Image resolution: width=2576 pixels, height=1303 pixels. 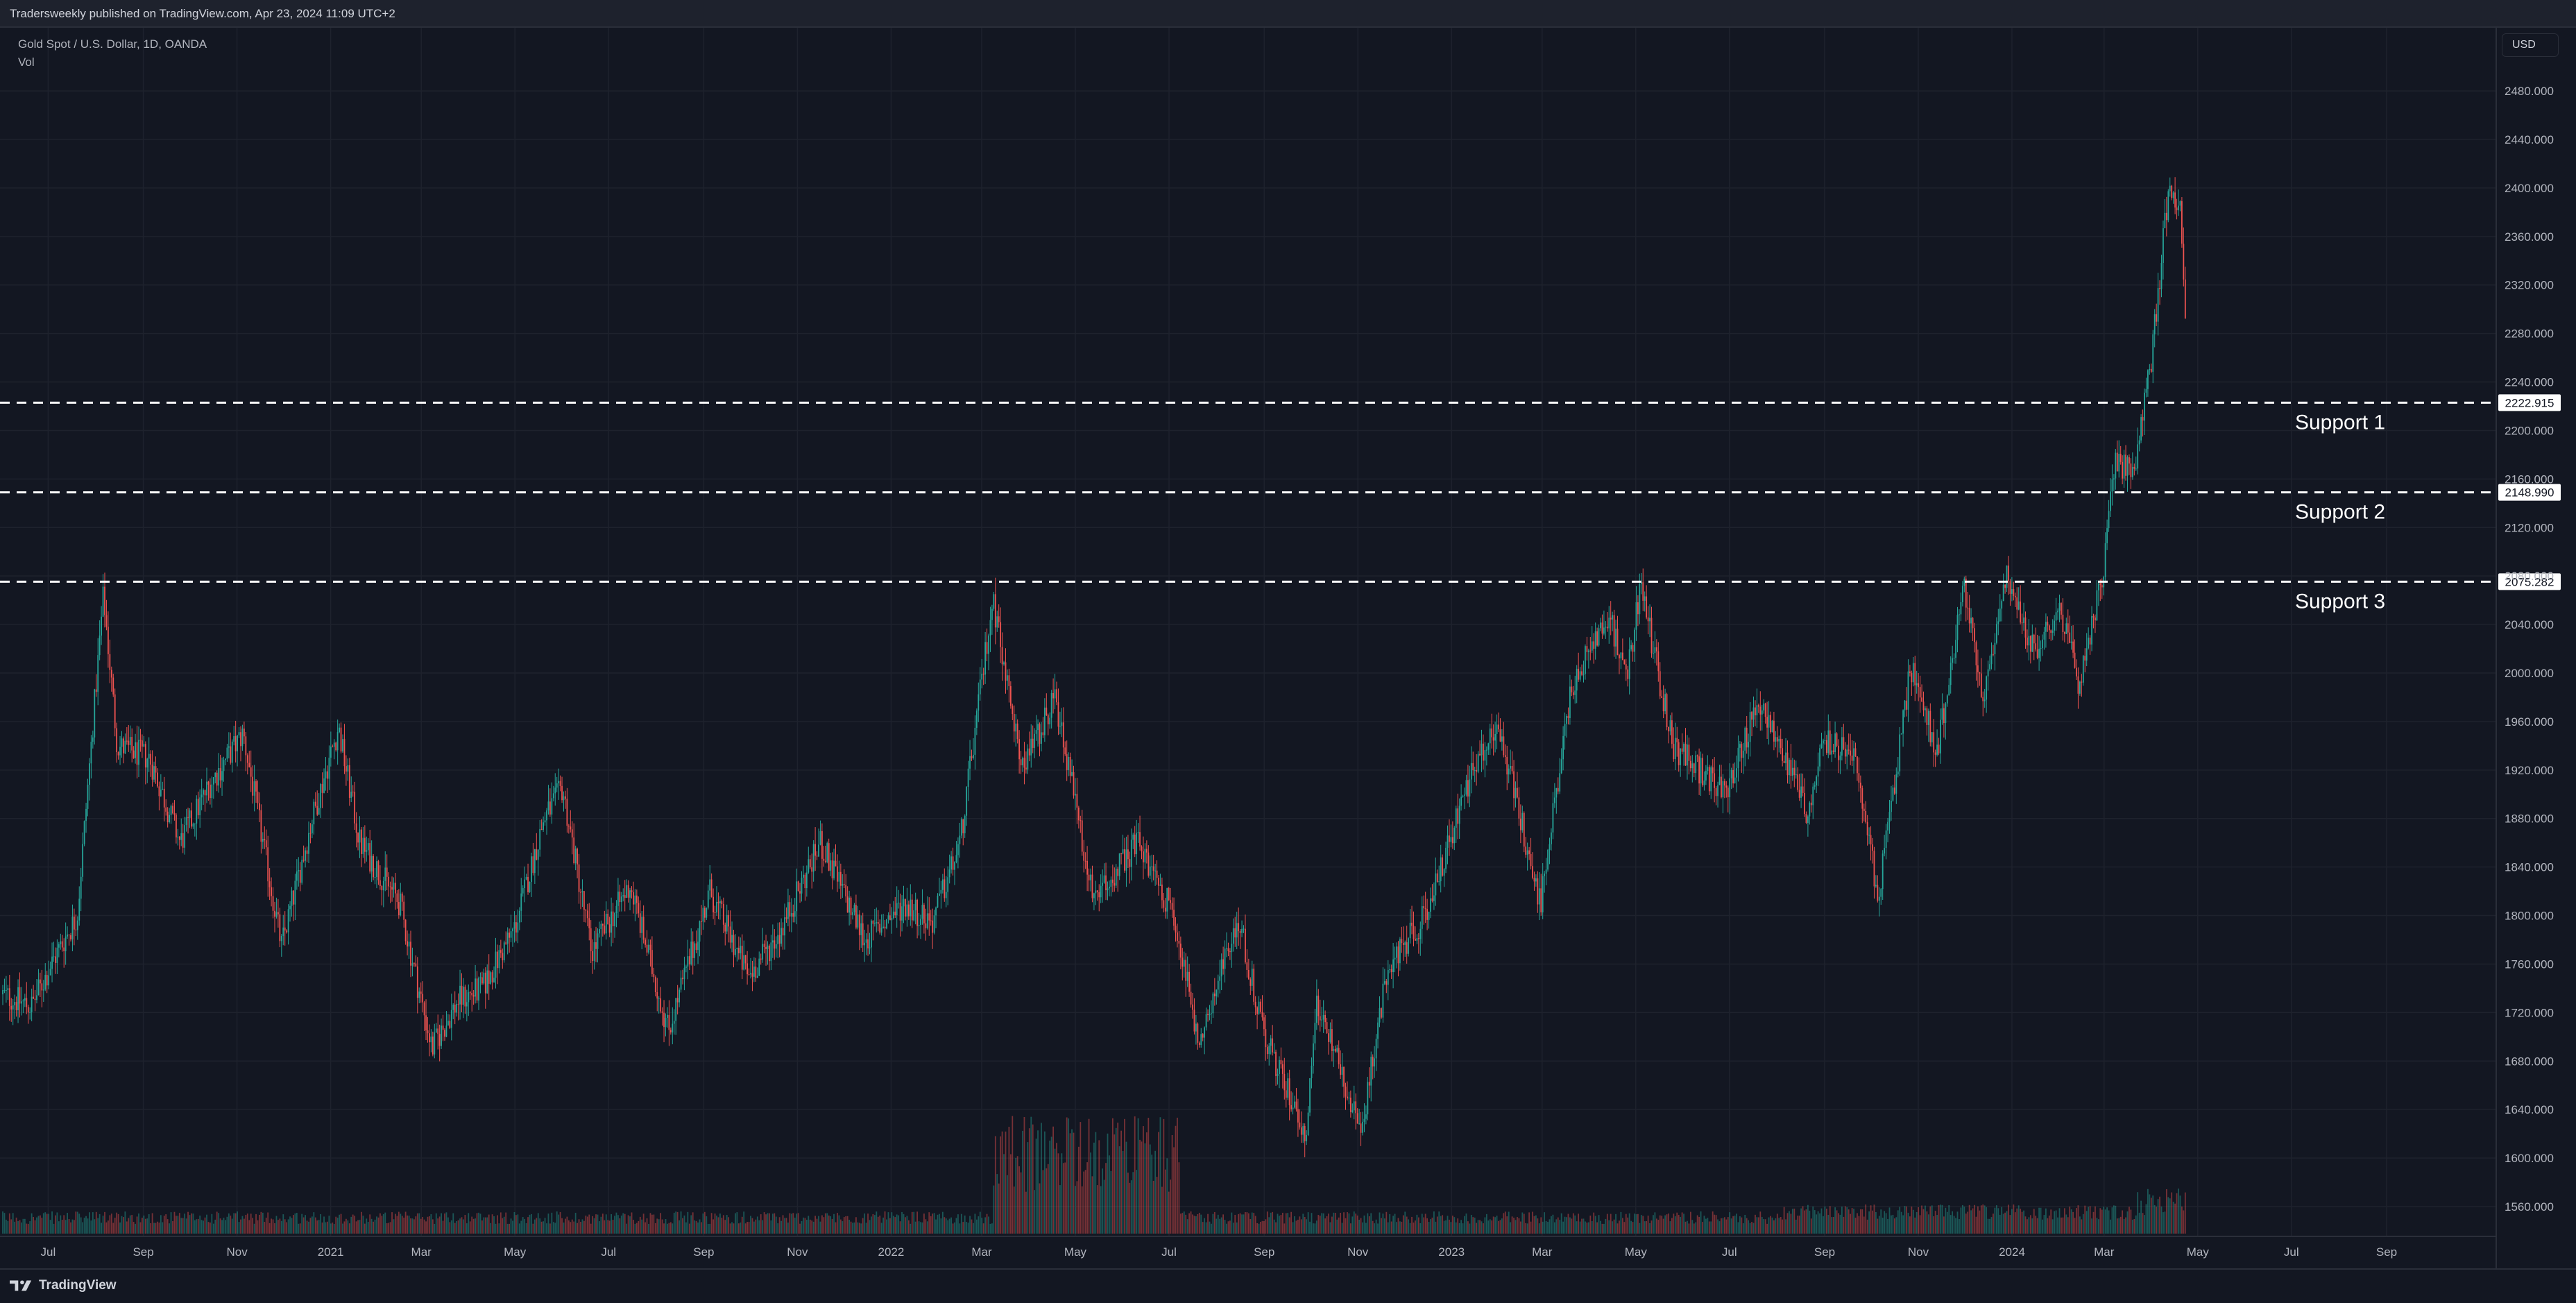 What do you see at coordinates (608, 1252) in the screenshot?
I see `time-tick-label: Jul` at bounding box center [608, 1252].